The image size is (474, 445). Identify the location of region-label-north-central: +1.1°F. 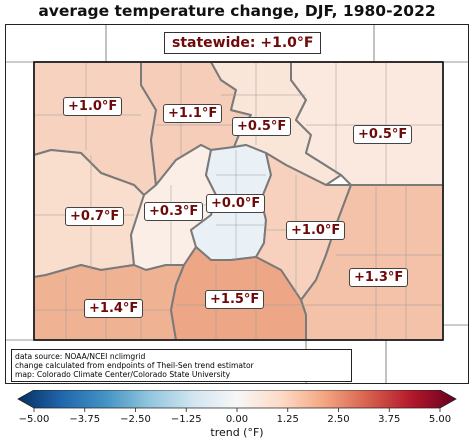
(193, 113).